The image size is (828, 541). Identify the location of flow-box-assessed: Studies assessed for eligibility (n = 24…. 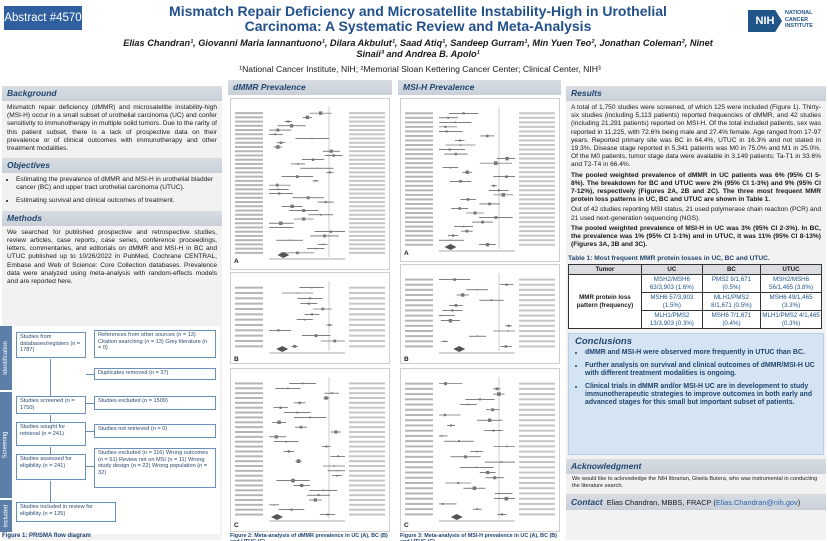
(51, 467).